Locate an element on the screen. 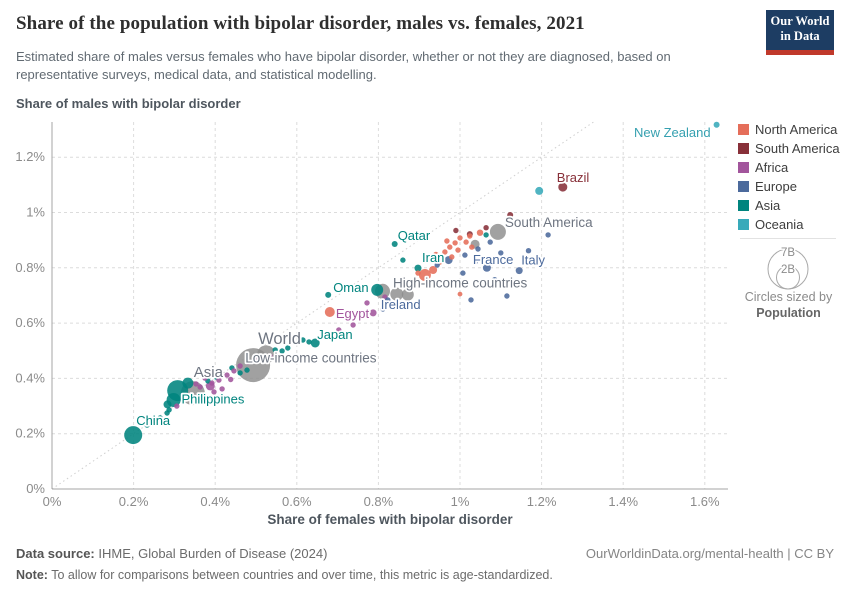 The width and height of the screenshot is (850, 600). legend-item-europe: Europe is located at coordinates (792, 186).